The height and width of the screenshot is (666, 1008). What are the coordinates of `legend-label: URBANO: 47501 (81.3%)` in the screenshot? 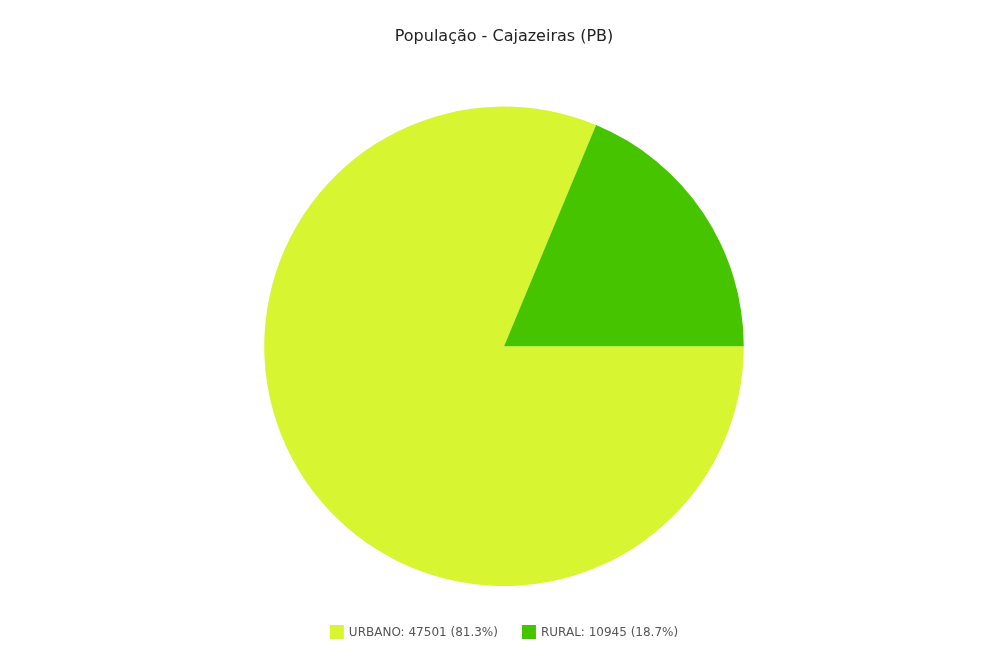 It's located at (423, 632).